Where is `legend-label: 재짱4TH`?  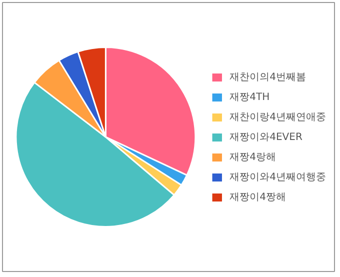 legend-label: 재짱4TH is located at coordinates (250, 97).